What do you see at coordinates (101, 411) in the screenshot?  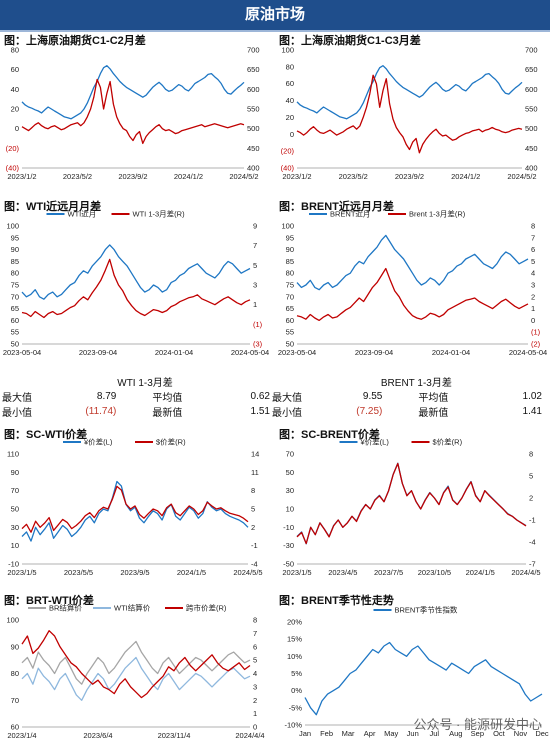 I see `stats-min-value: (11.74)` at bounding box center [101, 411].